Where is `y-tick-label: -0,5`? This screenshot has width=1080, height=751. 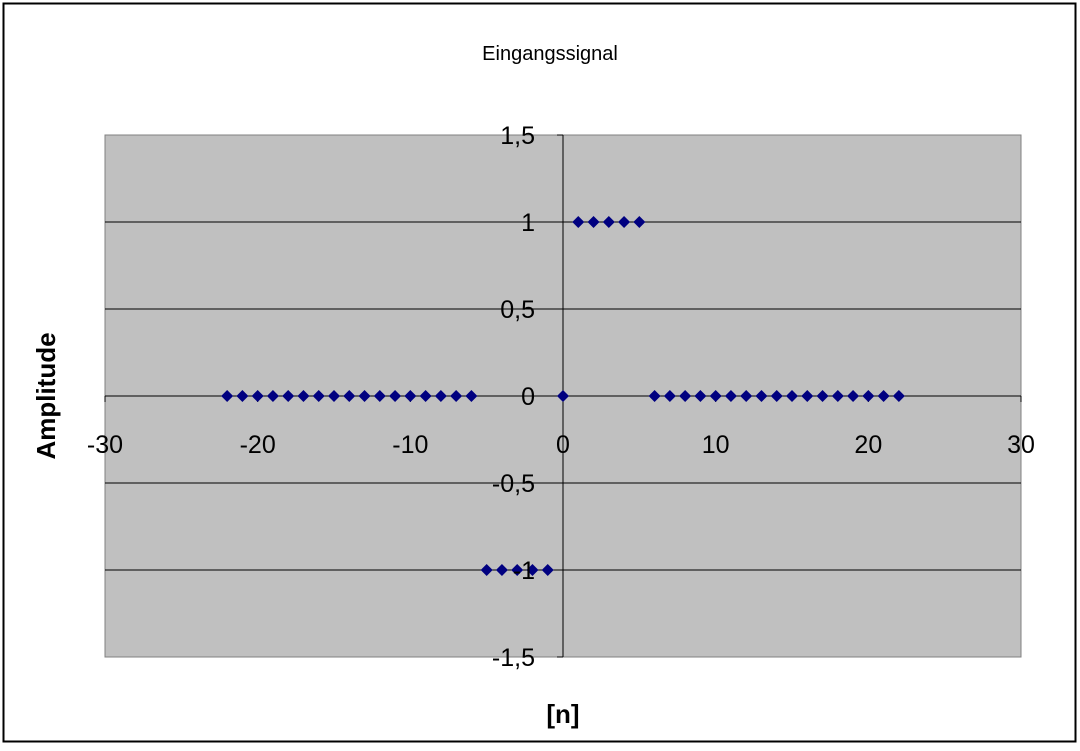 y-tick-label: -0,5 is located at coordinates (513, 484).